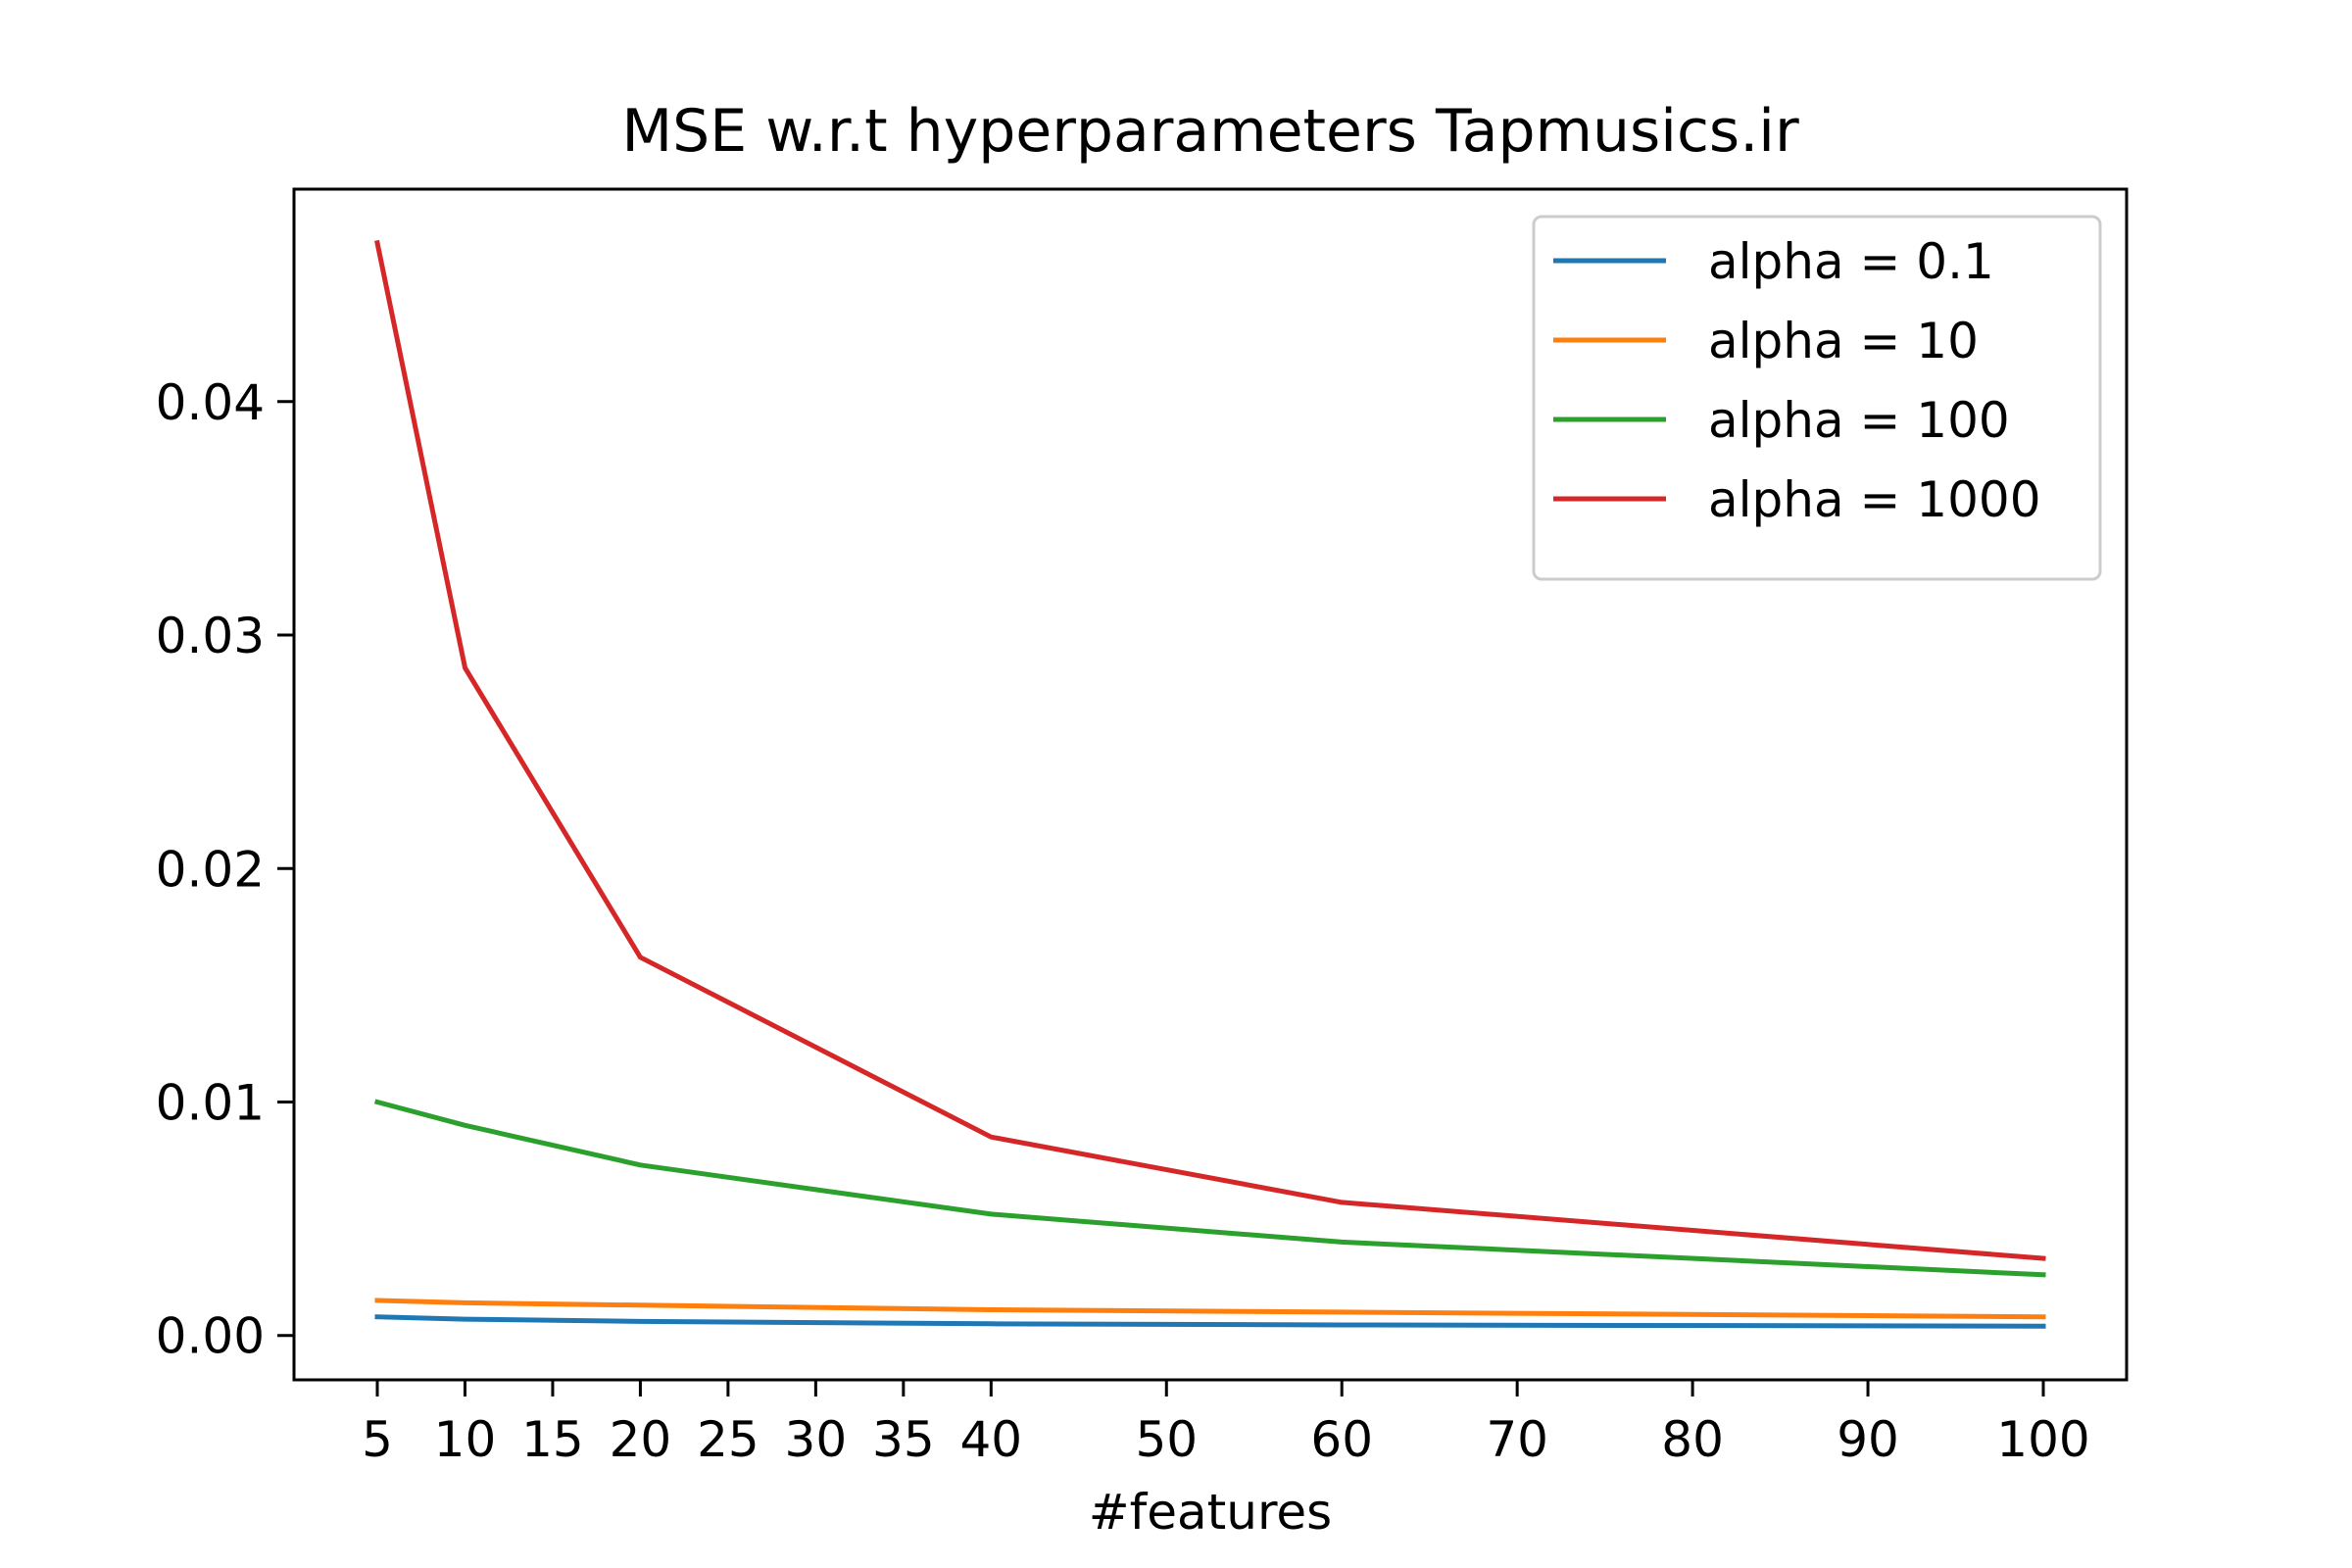 The height and width of the screenshot is (1568, 2352). What do you see at coordinates (465, 1439) in the screenshot?
I see `x-tick-label: 10` at bounding box center [465, 1439].